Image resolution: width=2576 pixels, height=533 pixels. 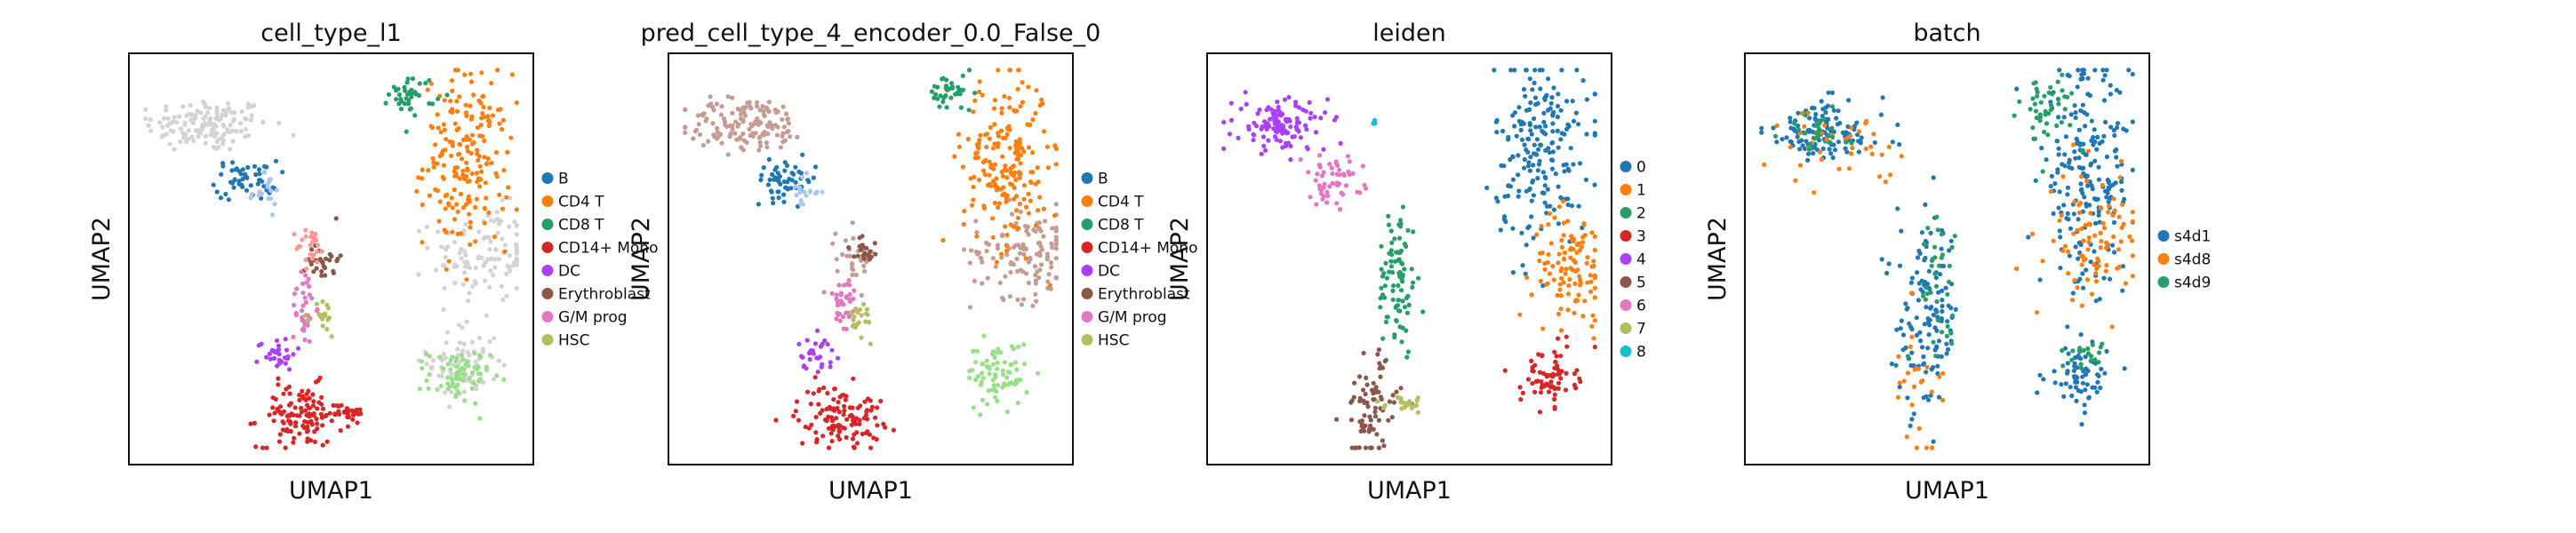 What do you see at coordinates (1641, 353) in the screenshot?
I see `legend-label: 8` at bounding box center [1641, 353].